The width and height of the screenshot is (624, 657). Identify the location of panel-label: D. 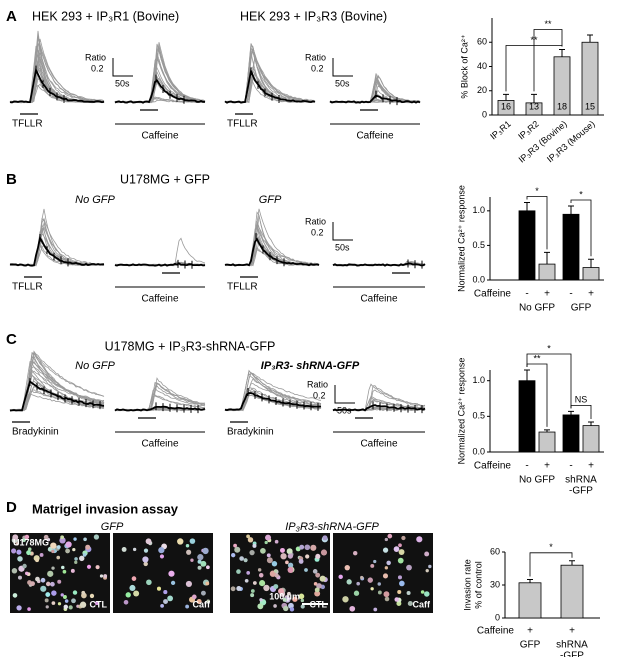
(11, 507).